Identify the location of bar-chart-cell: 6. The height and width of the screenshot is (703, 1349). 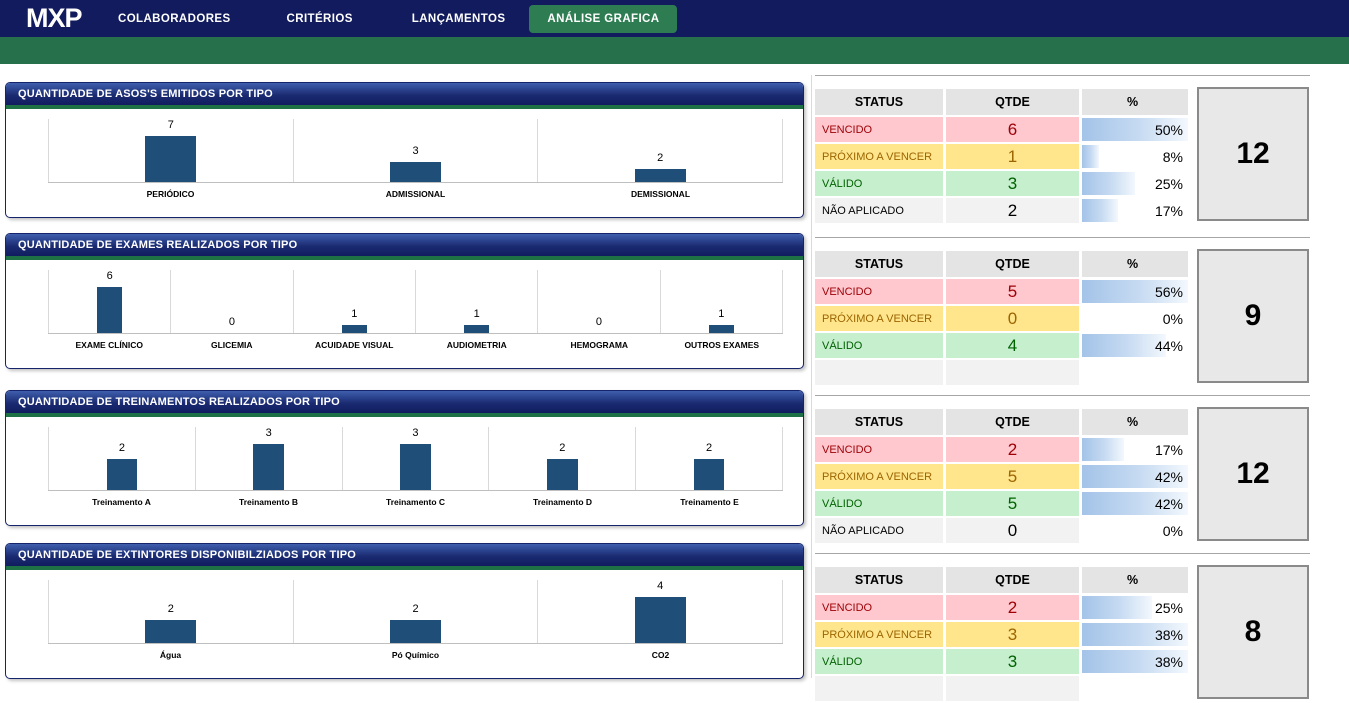
(109, 301).